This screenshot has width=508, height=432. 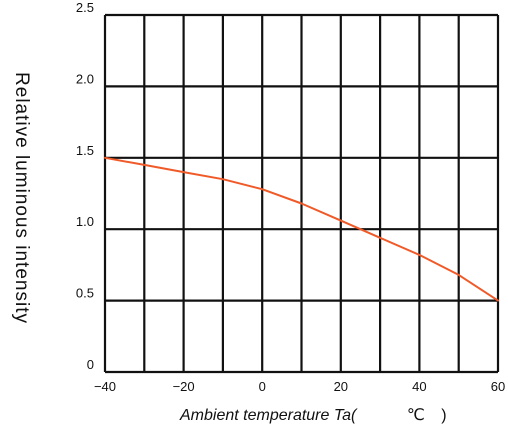 What do you see at coordinates (262, 386) in the screenshot?
I see `x-tick-label: 0` at bounding box center [262, 386].